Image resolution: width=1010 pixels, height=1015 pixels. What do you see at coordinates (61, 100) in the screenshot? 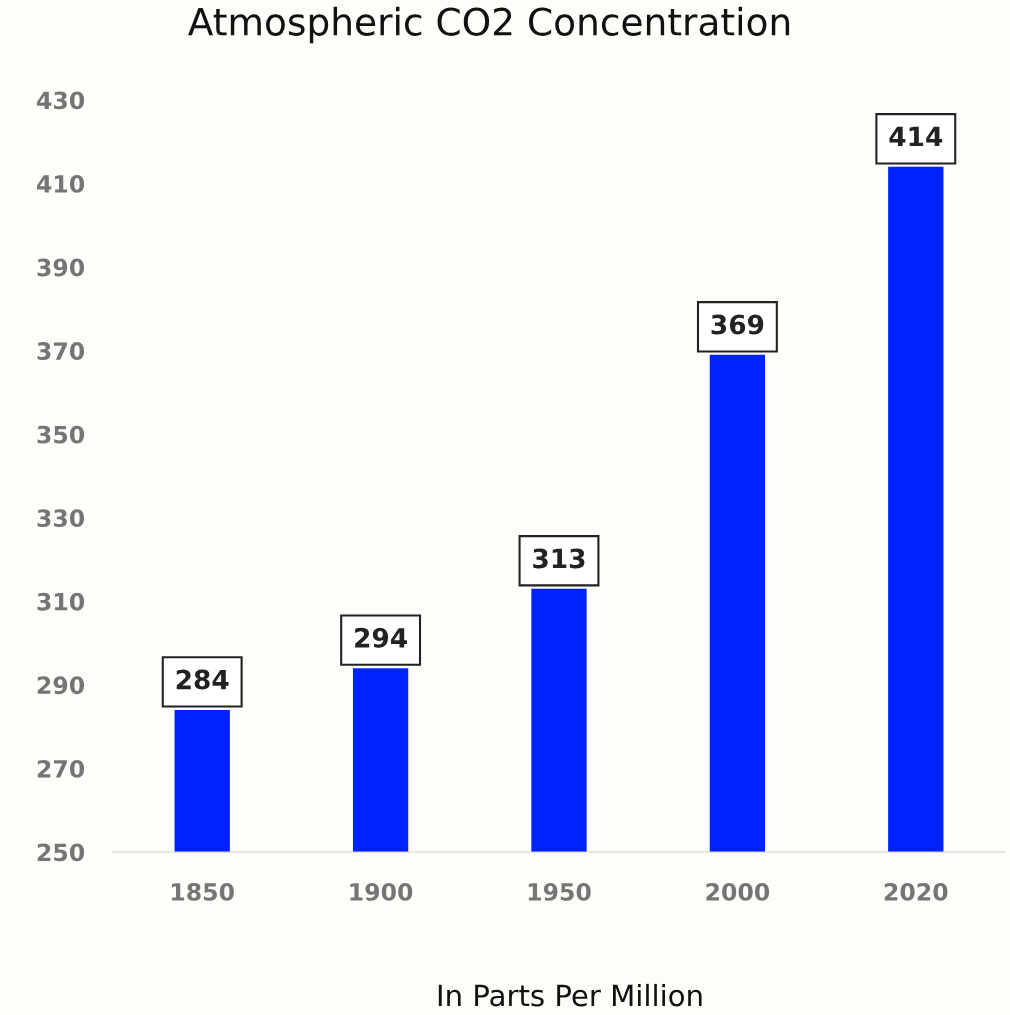
I see `y-tick-label: 430` at bounding box center [61, 100].